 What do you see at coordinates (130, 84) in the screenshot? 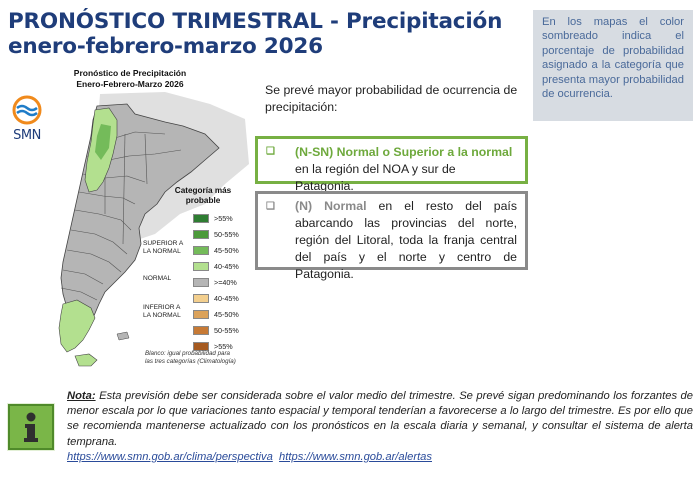
I see `map-title-line-2: Enero-Febrero-Marzo 2026` at bounding box center [130, 84].